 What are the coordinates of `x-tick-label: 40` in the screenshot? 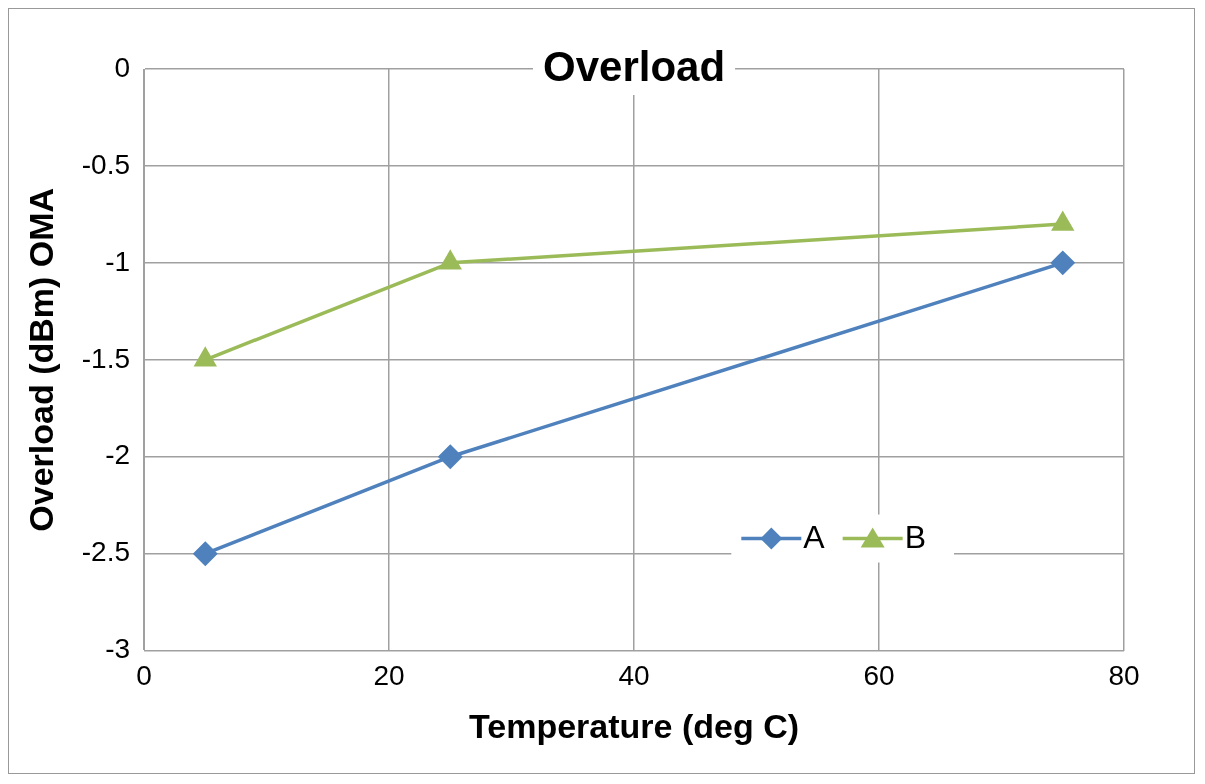 It's located at (634, 676).